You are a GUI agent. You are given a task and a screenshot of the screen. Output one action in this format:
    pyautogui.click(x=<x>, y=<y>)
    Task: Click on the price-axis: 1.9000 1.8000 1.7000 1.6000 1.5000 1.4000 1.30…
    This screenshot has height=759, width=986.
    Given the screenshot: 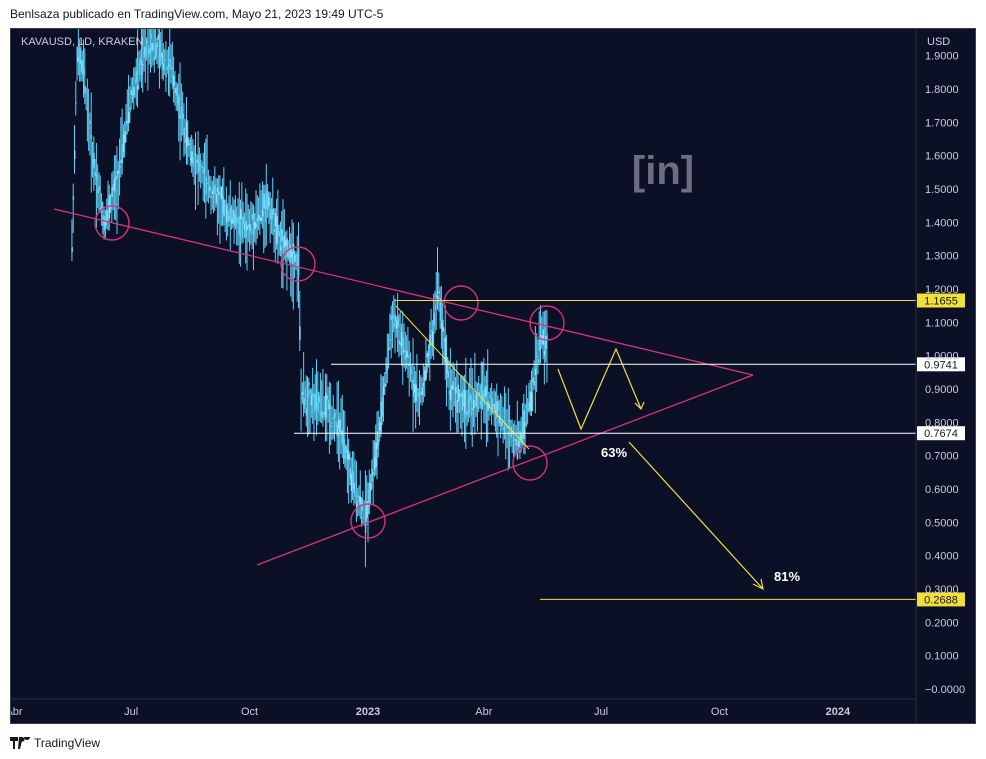 What is the action you would take?
    pyautogui.click(x=940, y=376)
    